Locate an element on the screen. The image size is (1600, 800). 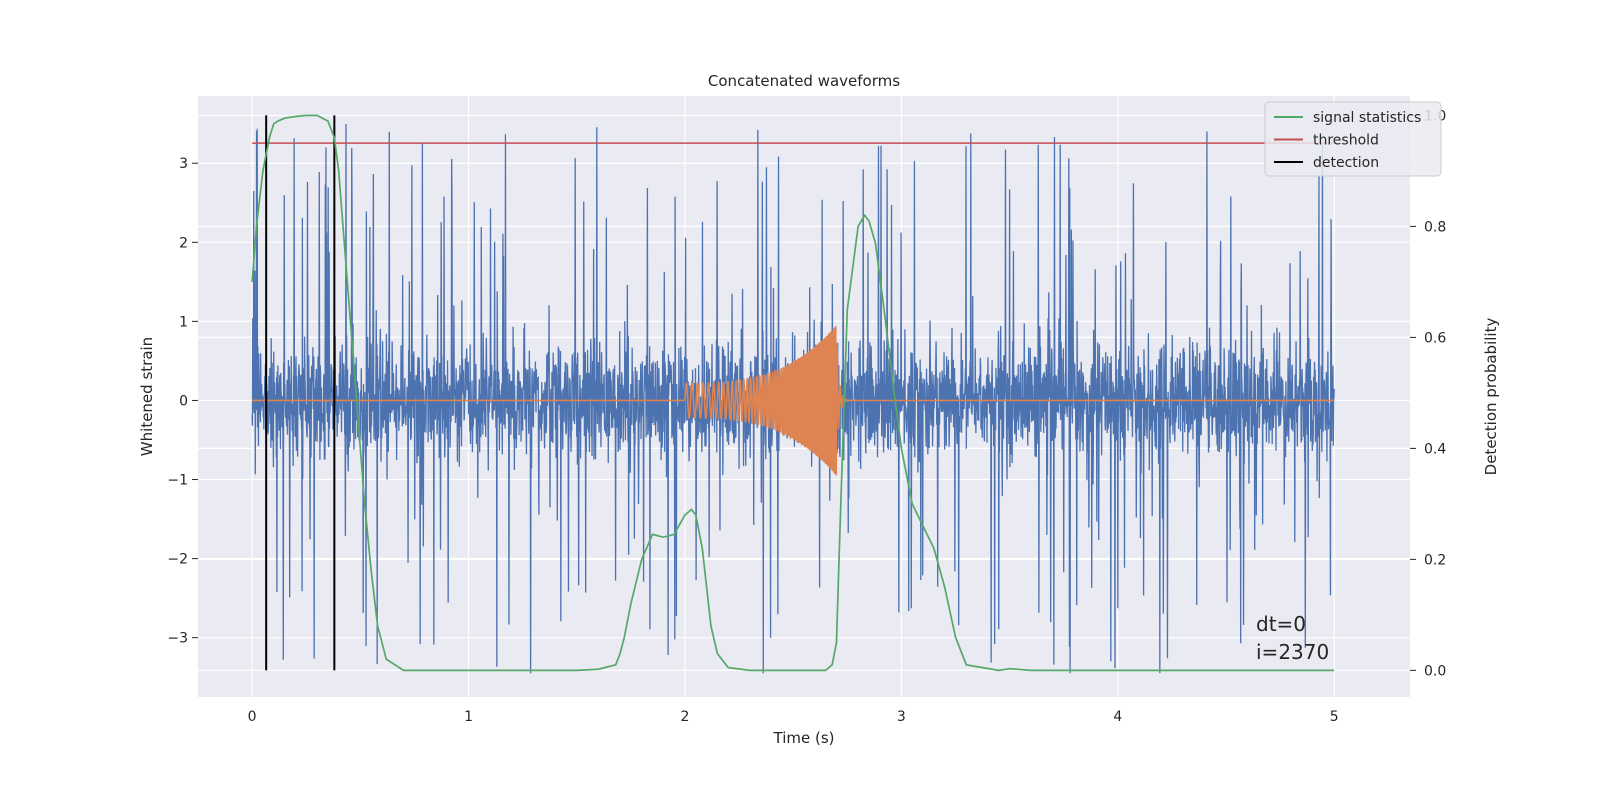
x-tick-label: 3 is located at coordinates (901, 717).